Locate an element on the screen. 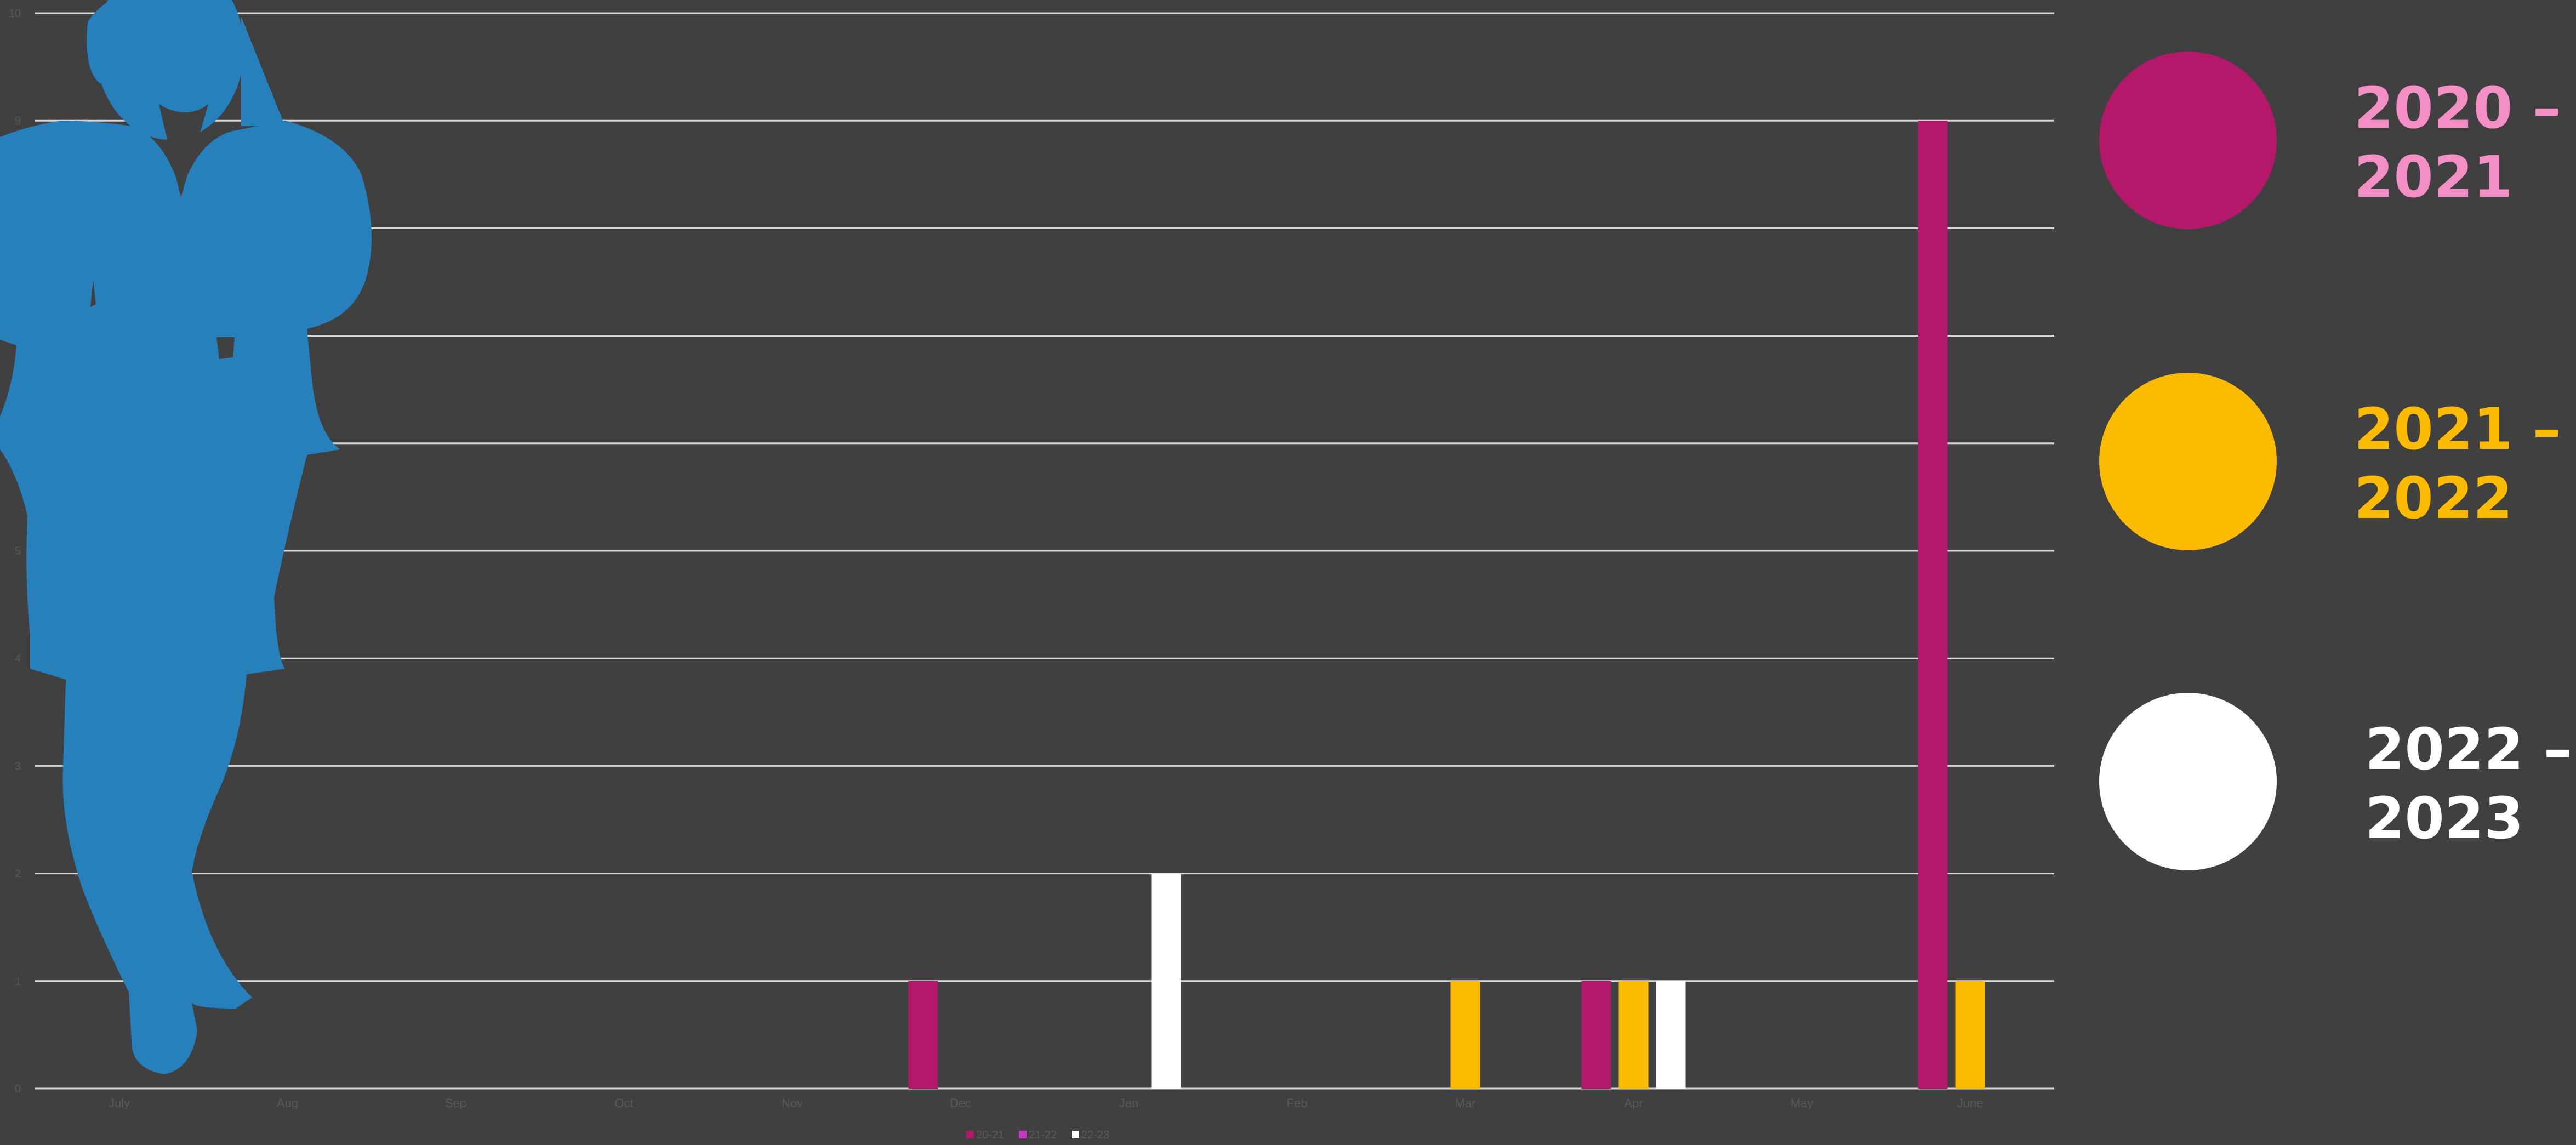  bar-22-23-Apr is located at coordinates (1671, 1035).